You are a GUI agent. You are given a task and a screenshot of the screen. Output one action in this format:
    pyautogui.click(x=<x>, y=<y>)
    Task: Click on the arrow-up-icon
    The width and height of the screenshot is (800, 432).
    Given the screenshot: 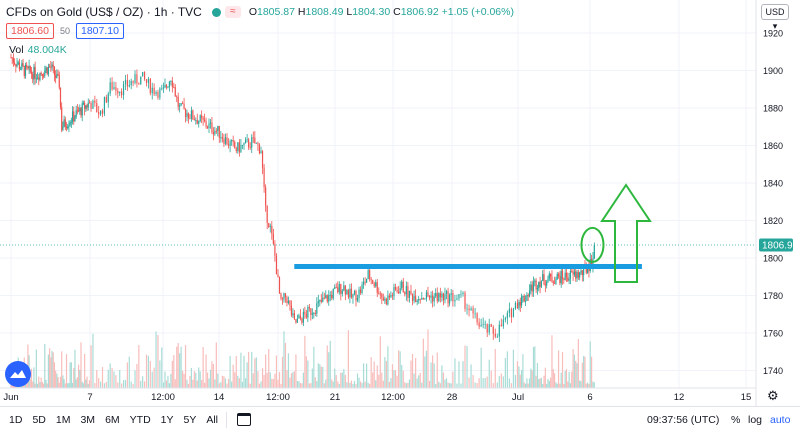 What is the action you would take?
    pyautogui.click(x=626, y=233)
    